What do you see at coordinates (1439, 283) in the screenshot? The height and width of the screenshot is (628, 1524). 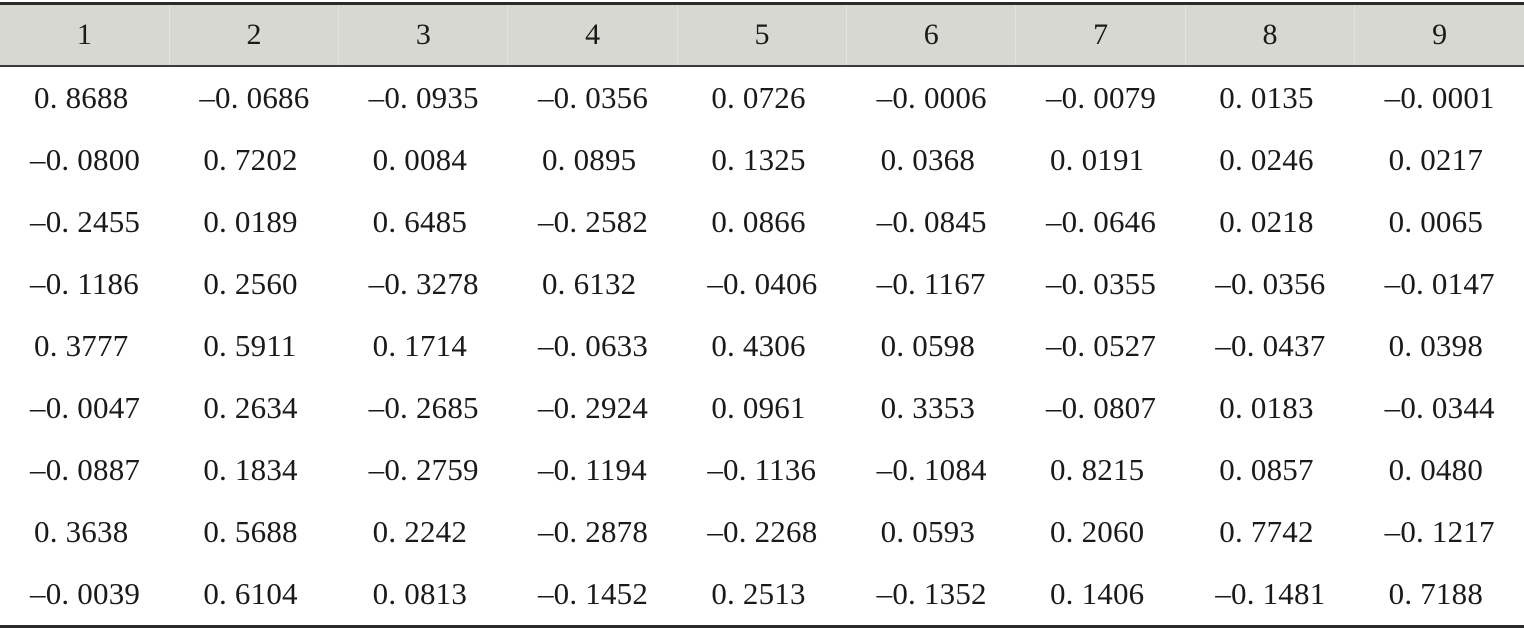 I see `table-cell: –0. 0147` at bounding box center [1439, 283].